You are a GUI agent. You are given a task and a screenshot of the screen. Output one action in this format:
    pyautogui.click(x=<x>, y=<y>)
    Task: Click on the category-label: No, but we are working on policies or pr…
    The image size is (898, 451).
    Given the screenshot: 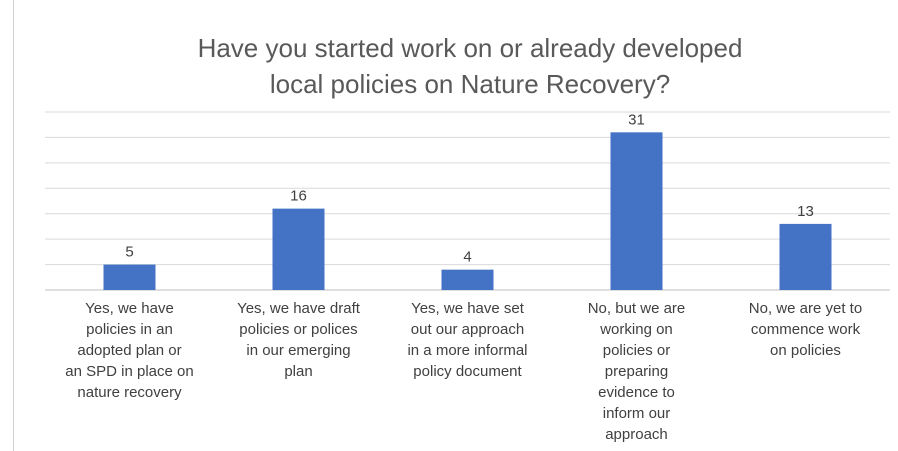 What is the action you would take?
    pyautogui.click(x=636, y=371)
    